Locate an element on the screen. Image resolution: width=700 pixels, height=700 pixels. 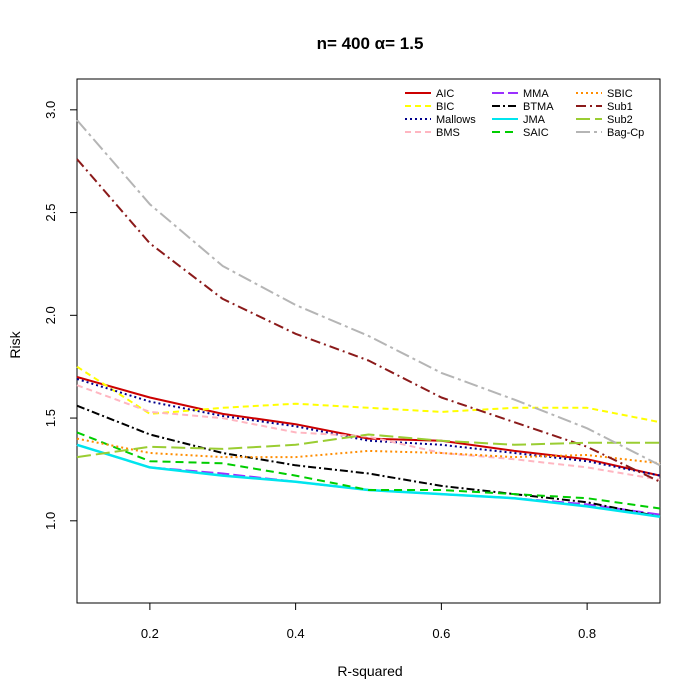
x-tick-label: 0.8 is located at coordinates (587, 633).